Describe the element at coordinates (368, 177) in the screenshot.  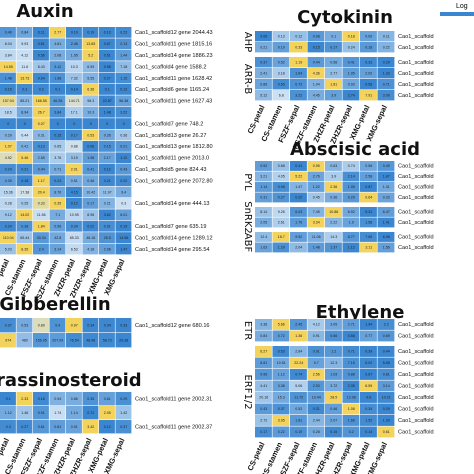
I see `cell-value: 2.58` at that location.